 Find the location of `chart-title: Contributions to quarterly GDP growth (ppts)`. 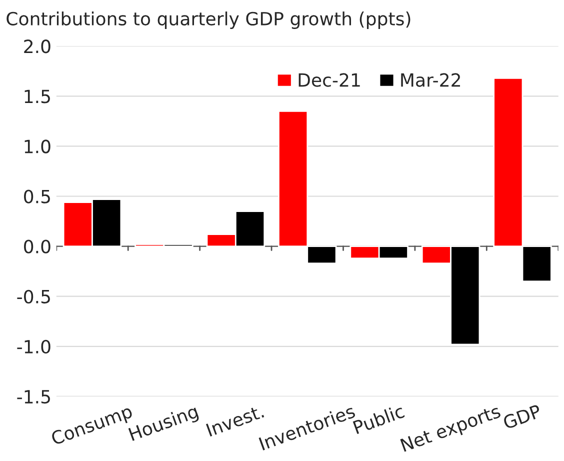

chart-title: Contributions to quarterly GDP growth (ppts) is located at coordinates (208, 20).